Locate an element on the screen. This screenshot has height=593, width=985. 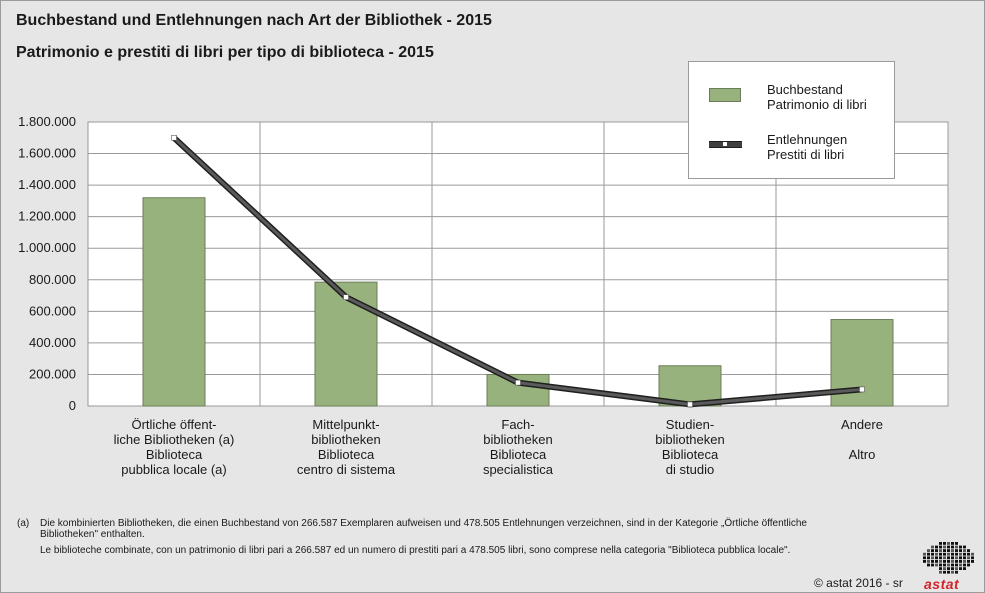
x-category-label-line1: Studien- is located at coordinates (690, 424).